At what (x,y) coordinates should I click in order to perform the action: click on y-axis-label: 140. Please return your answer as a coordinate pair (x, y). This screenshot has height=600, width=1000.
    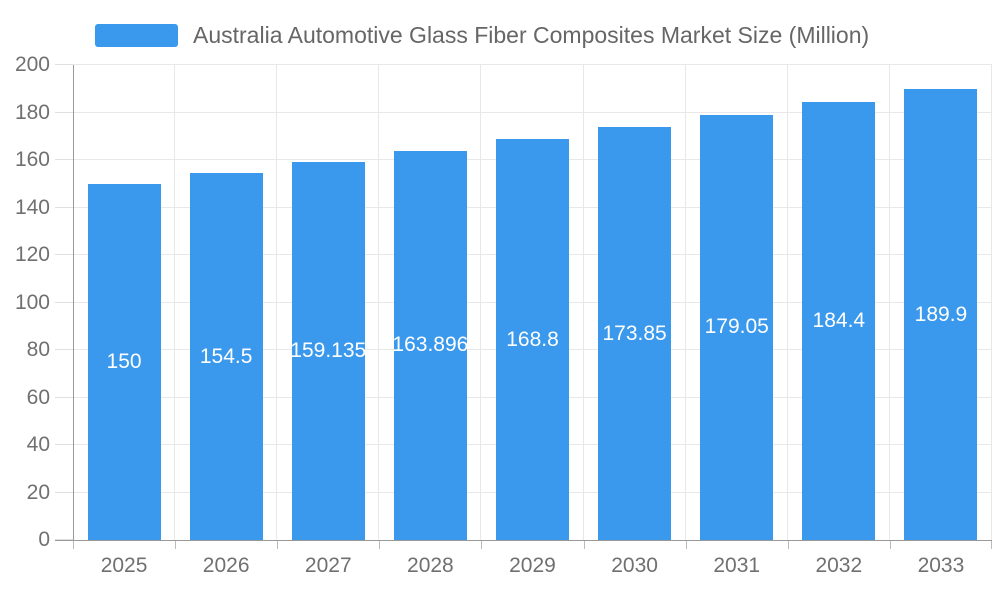
    Looking at the image, I should click on (32, 207).